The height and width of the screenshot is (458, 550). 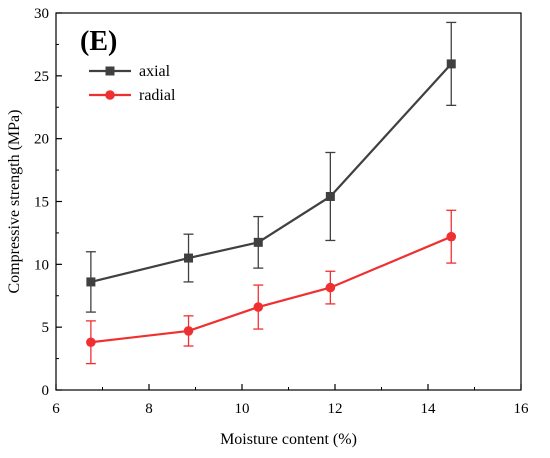 I want to click on y-tick-label: 30, so click(x=41, y=14).